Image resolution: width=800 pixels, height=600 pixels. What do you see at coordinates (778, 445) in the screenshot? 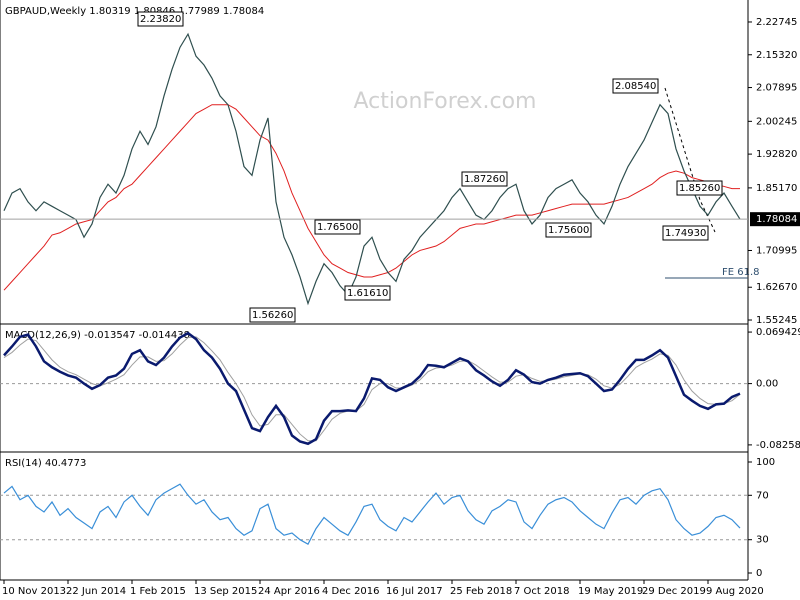
I see `y-tick-label: -0.082582` at bounding box center [778, 445].